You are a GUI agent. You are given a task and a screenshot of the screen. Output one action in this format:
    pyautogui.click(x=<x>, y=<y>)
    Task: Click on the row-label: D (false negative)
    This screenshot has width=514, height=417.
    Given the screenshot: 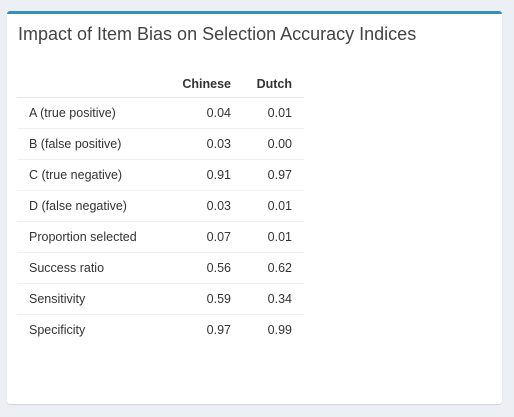 What is the action you would take?
    pyautogui.click(x=97, y=206)
    